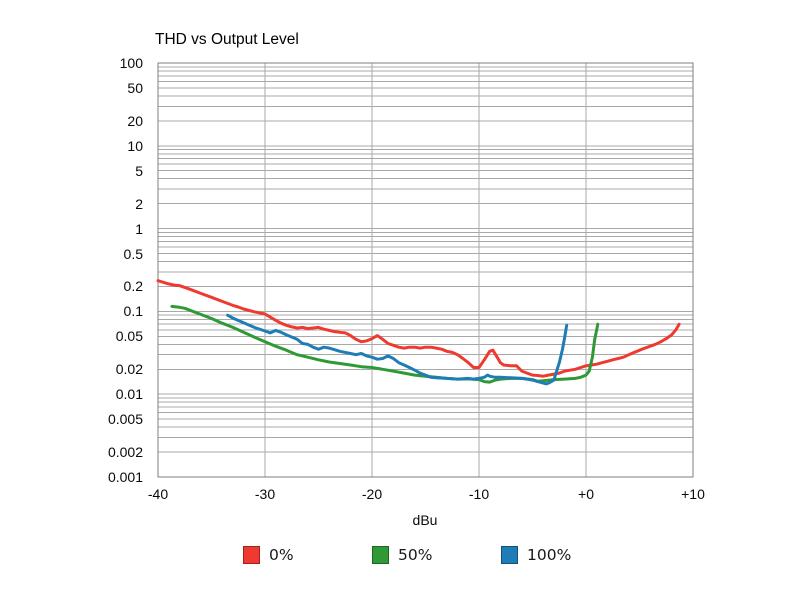 This screenshot has width=800, height=600. What do you see at coordinates (265, 494) in the screenshot?
I see `x-tick-label: -30` at bounding box center [265, 494].